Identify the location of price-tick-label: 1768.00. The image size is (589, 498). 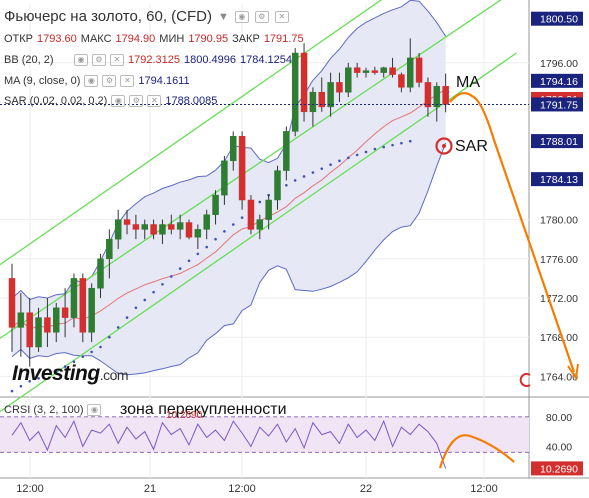
(559, 338).